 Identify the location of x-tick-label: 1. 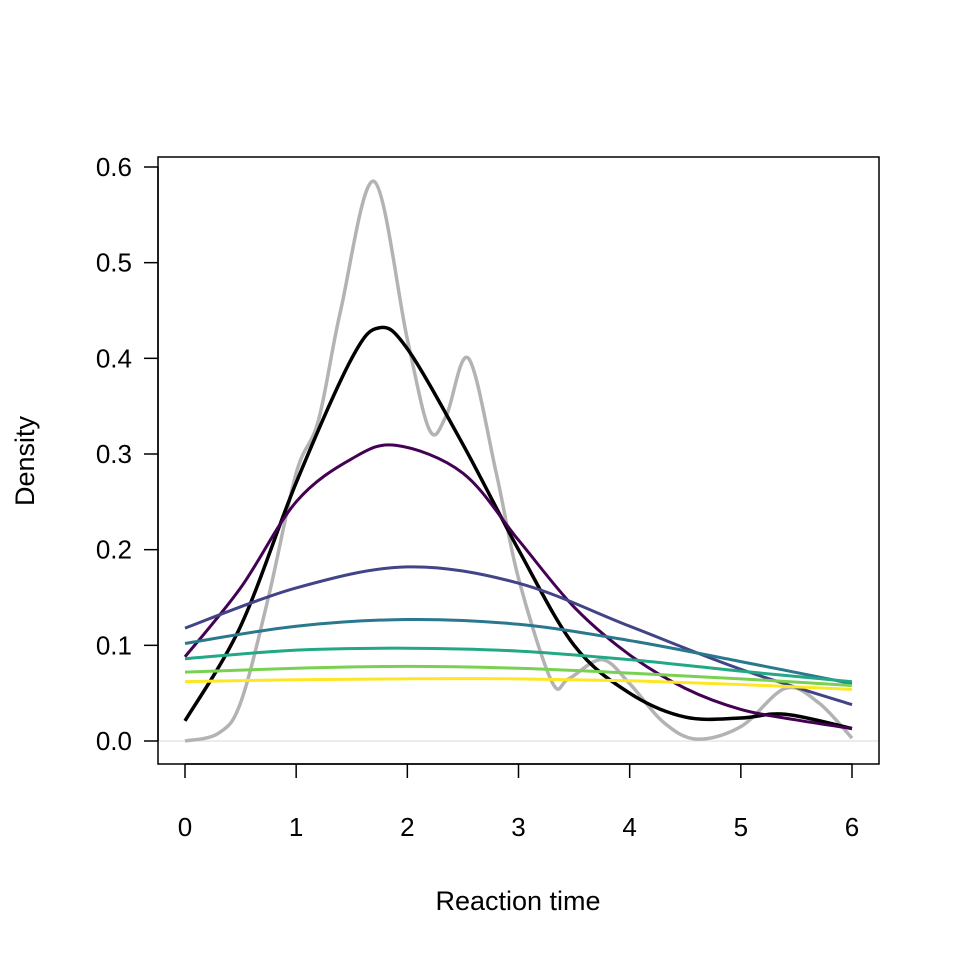
(296, 827).